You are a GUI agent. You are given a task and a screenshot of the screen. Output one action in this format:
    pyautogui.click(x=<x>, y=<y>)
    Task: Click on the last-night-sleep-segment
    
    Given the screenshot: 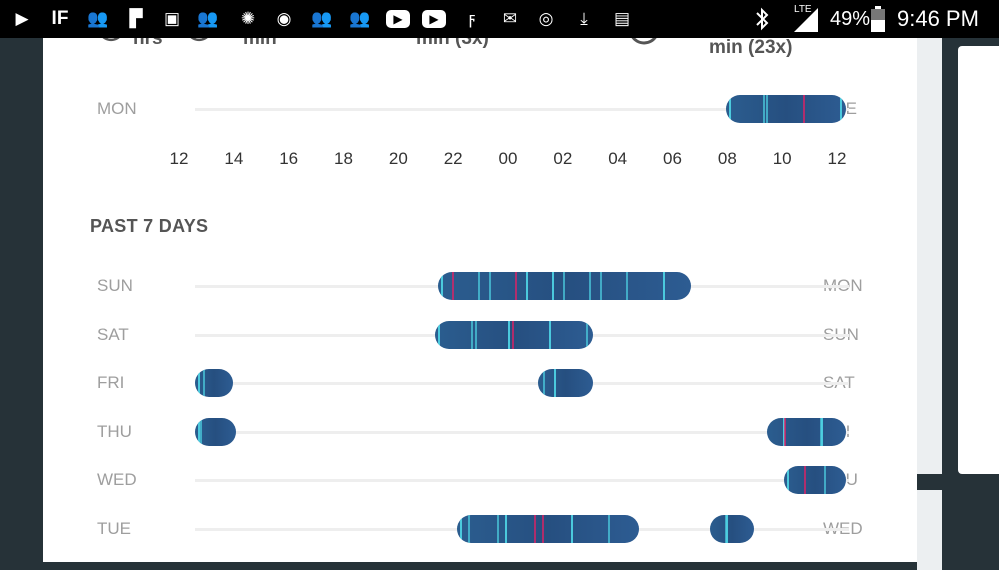 What is the action you would take?
    pyautogui.click(x=786, y=109)
    